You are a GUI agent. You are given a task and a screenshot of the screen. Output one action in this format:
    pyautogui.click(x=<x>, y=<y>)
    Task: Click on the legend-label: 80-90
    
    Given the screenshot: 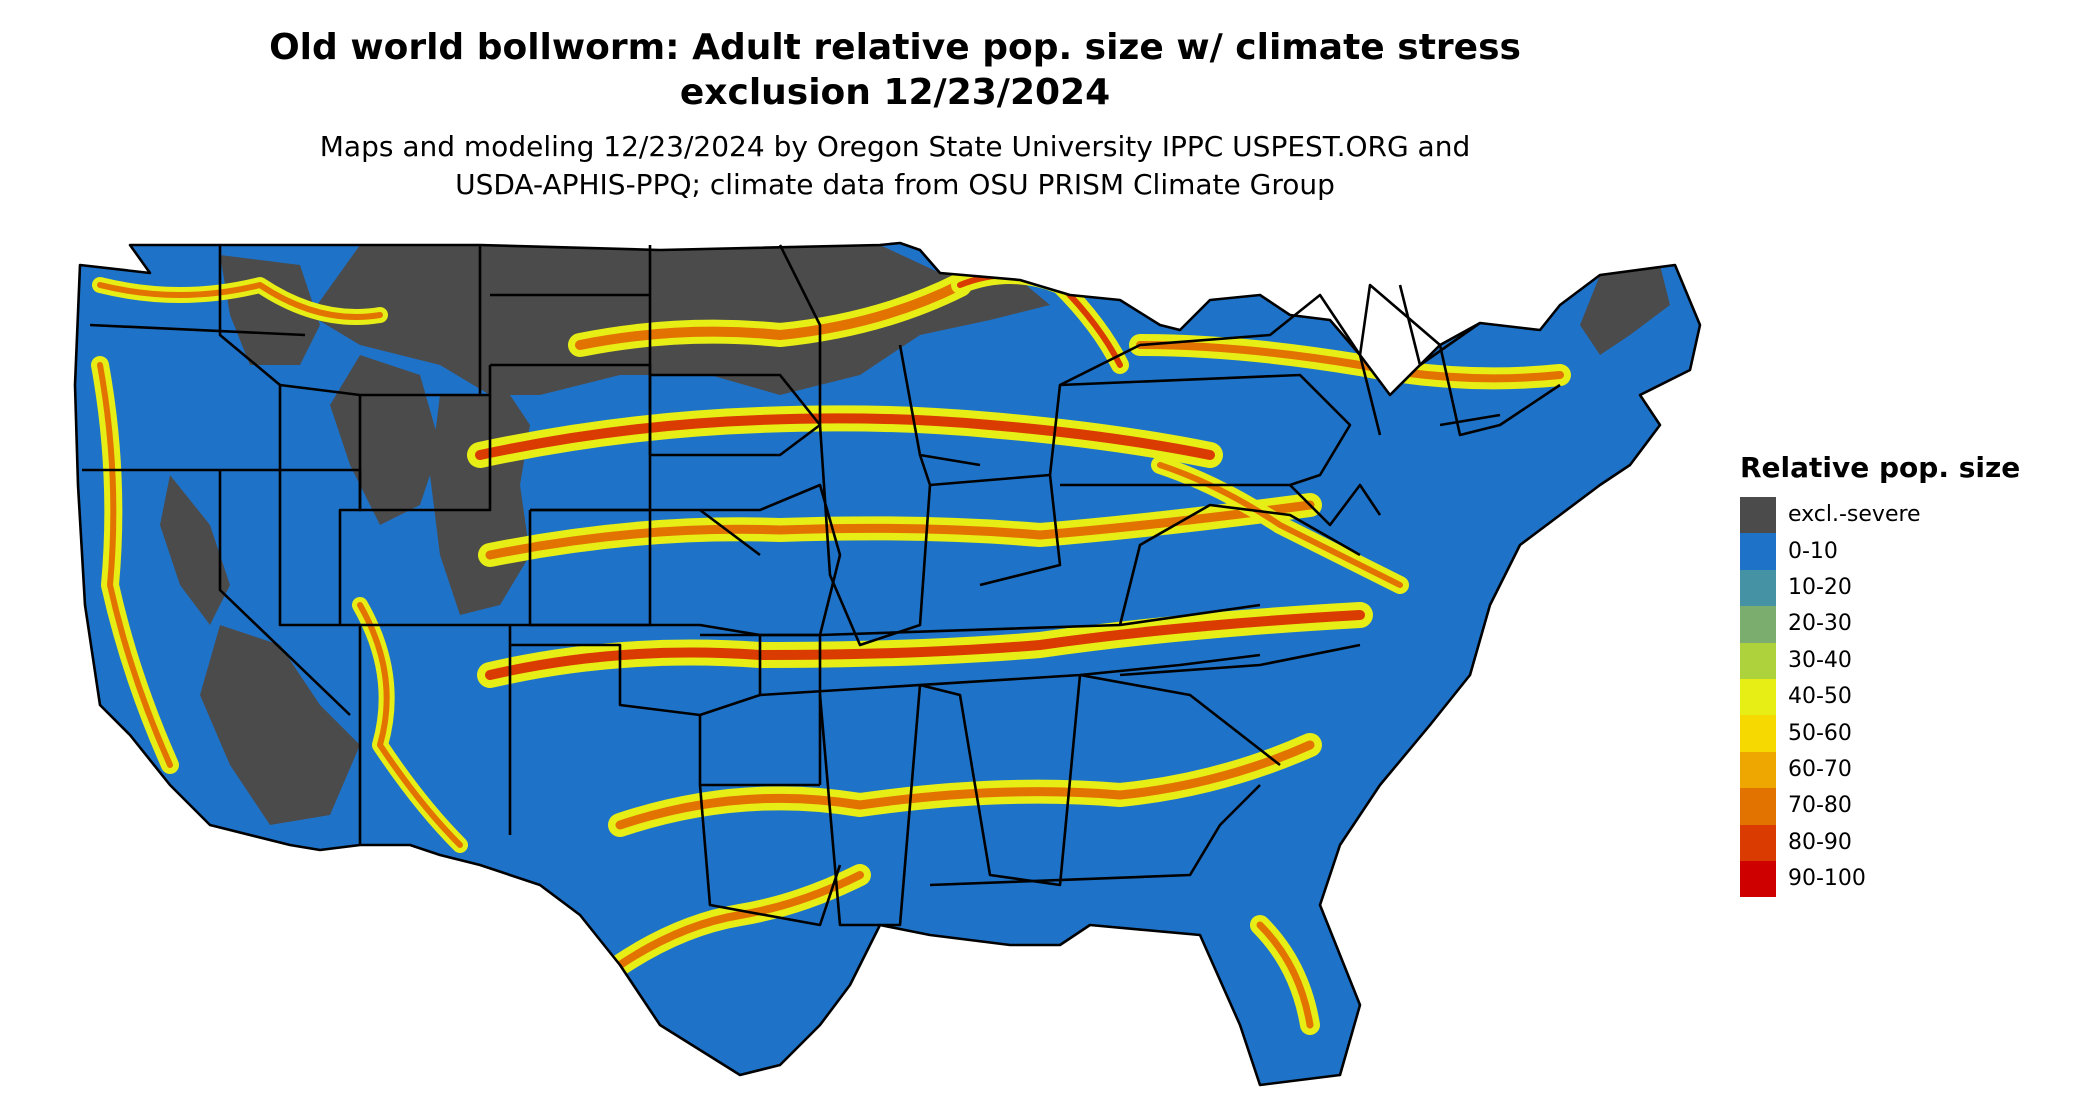 What is the action you would take?
    pyautogui.click(x=1820, y=842)
    